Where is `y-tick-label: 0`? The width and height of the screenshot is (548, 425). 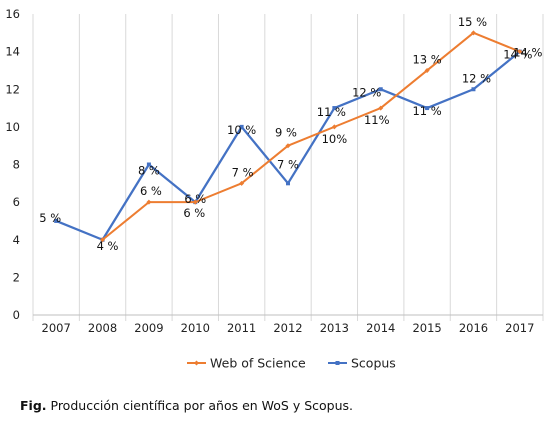 y-tick-label: 0 is located at coordinates (16, 315).